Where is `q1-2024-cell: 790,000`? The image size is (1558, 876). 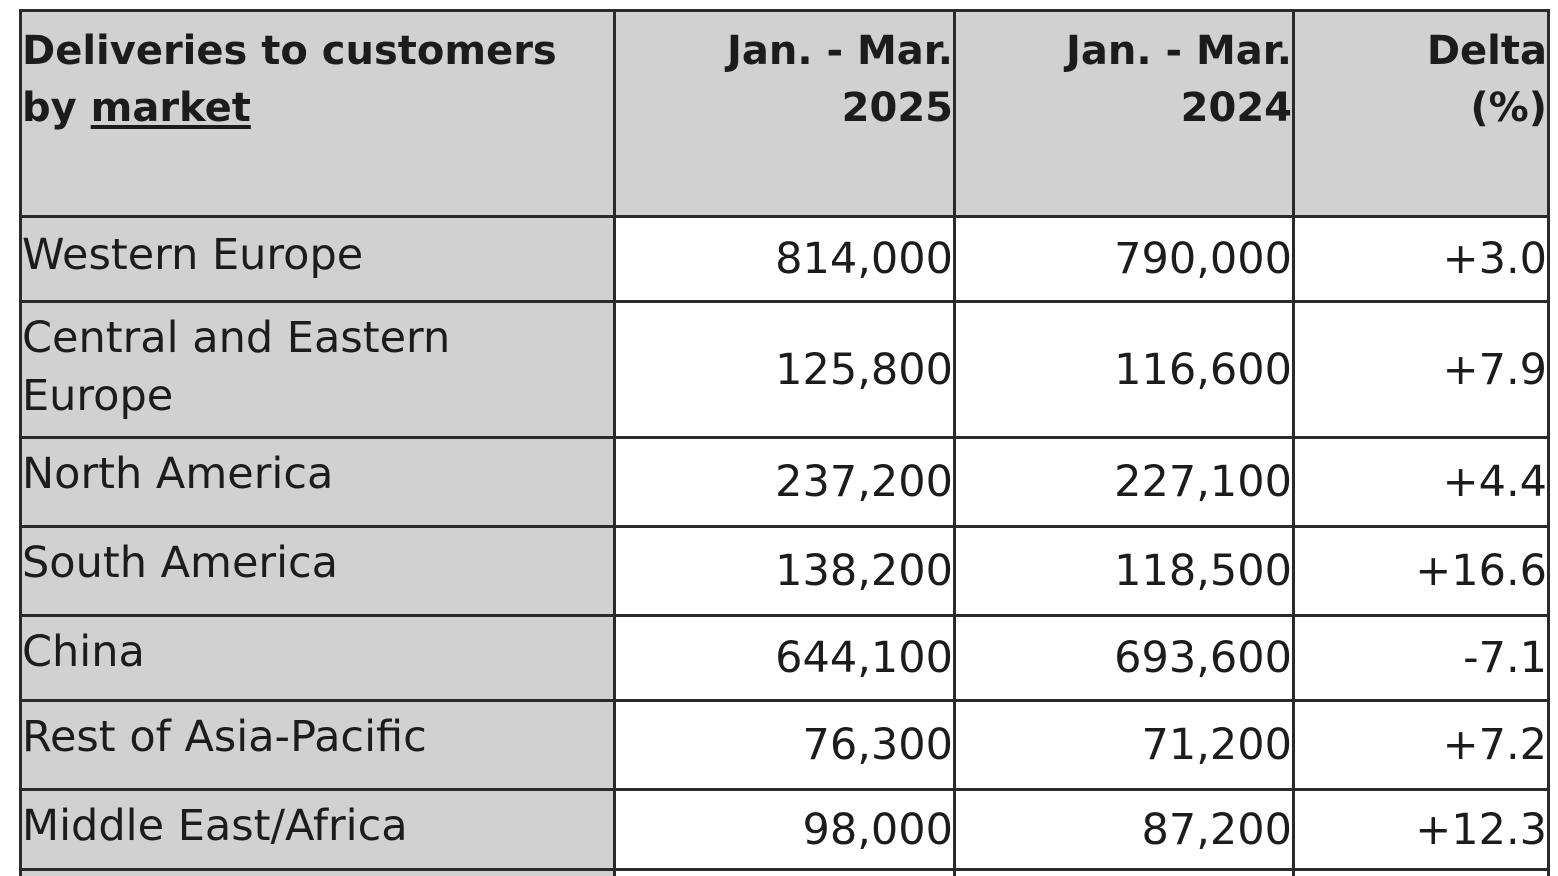 q1-2024-cell: 790,000 is located at coordinates (1124, 259).